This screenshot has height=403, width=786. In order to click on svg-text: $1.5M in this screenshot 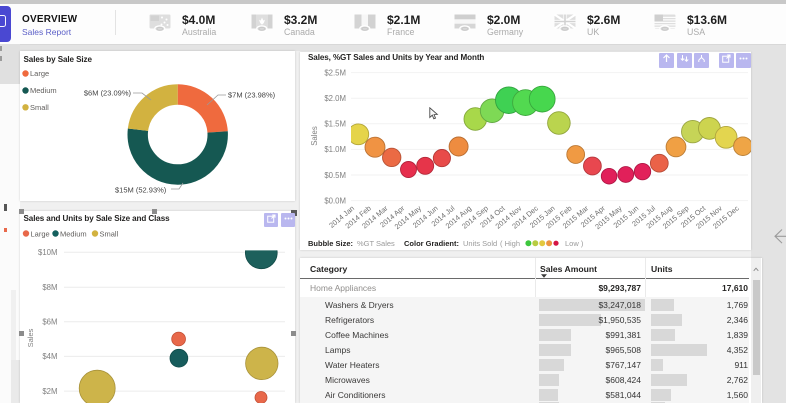, I will do `click(335, 124)`.